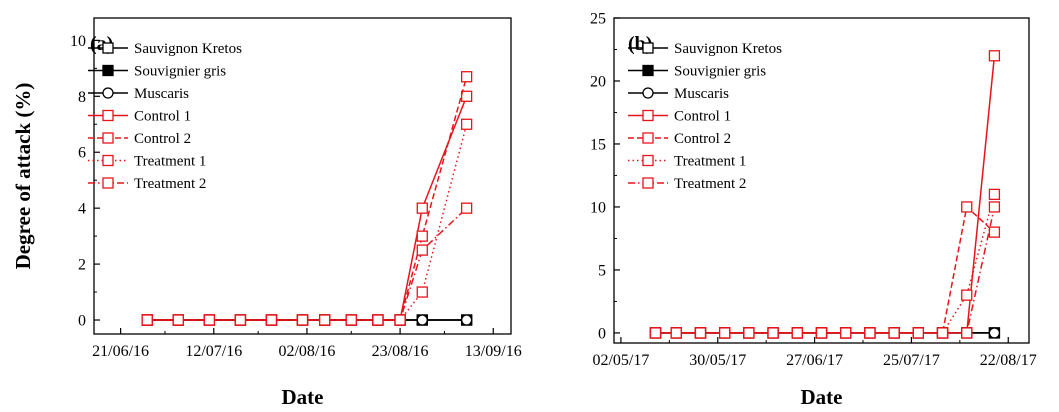  What do you see at coordinates (598, 81) in the screenshot?
I see `y-tick-label: 20` at bounding box center [598, 81].